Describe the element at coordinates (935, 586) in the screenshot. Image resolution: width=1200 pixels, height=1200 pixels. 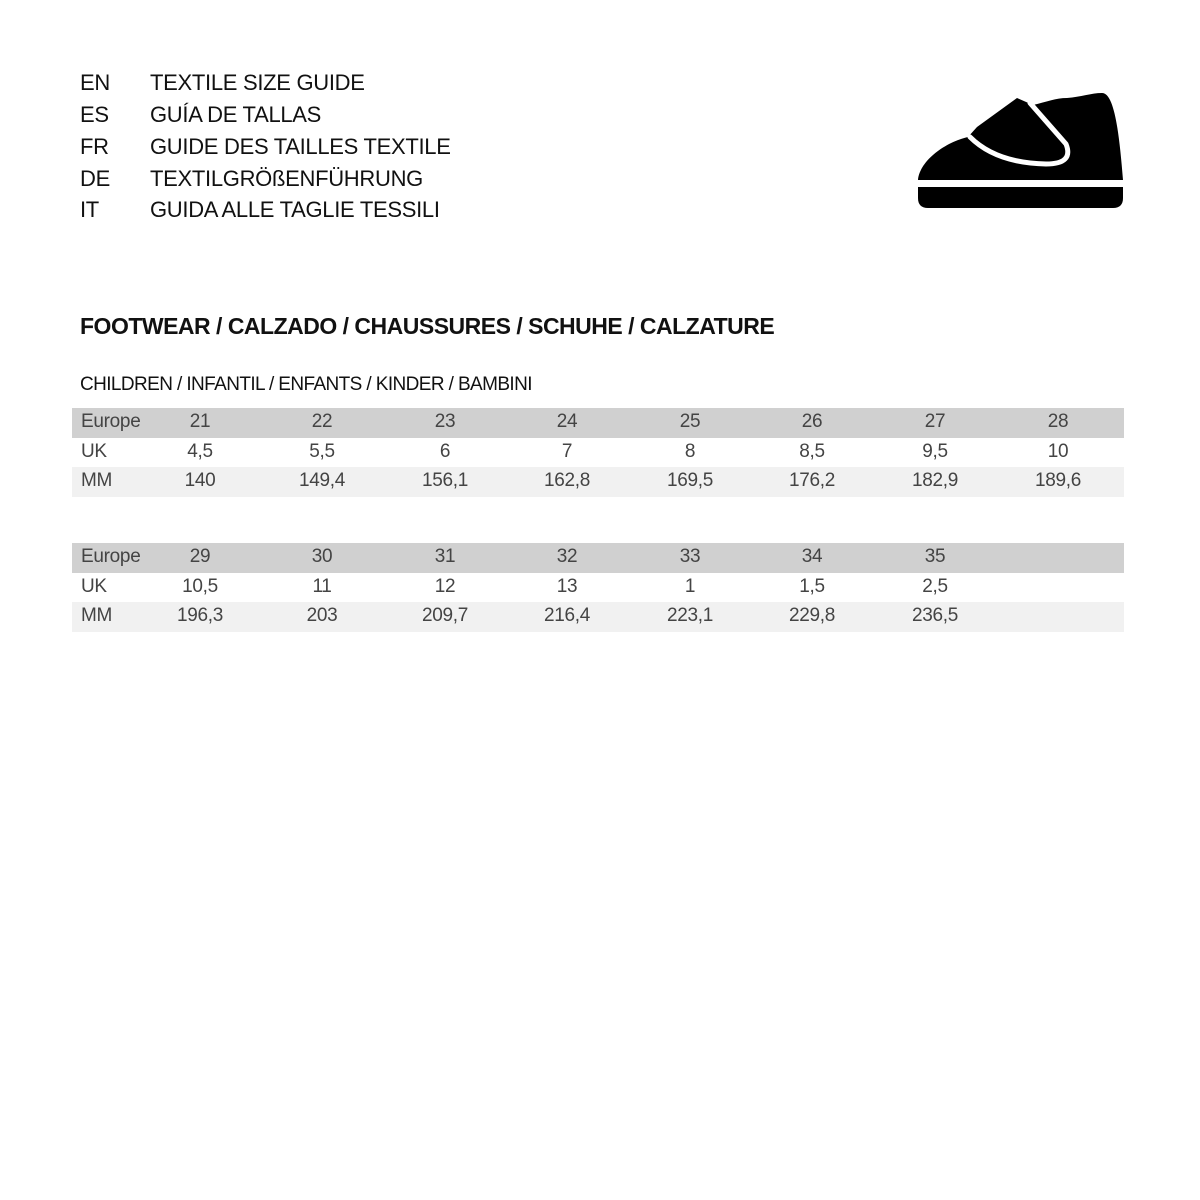
I see `size-cell: 2,5` at that location.